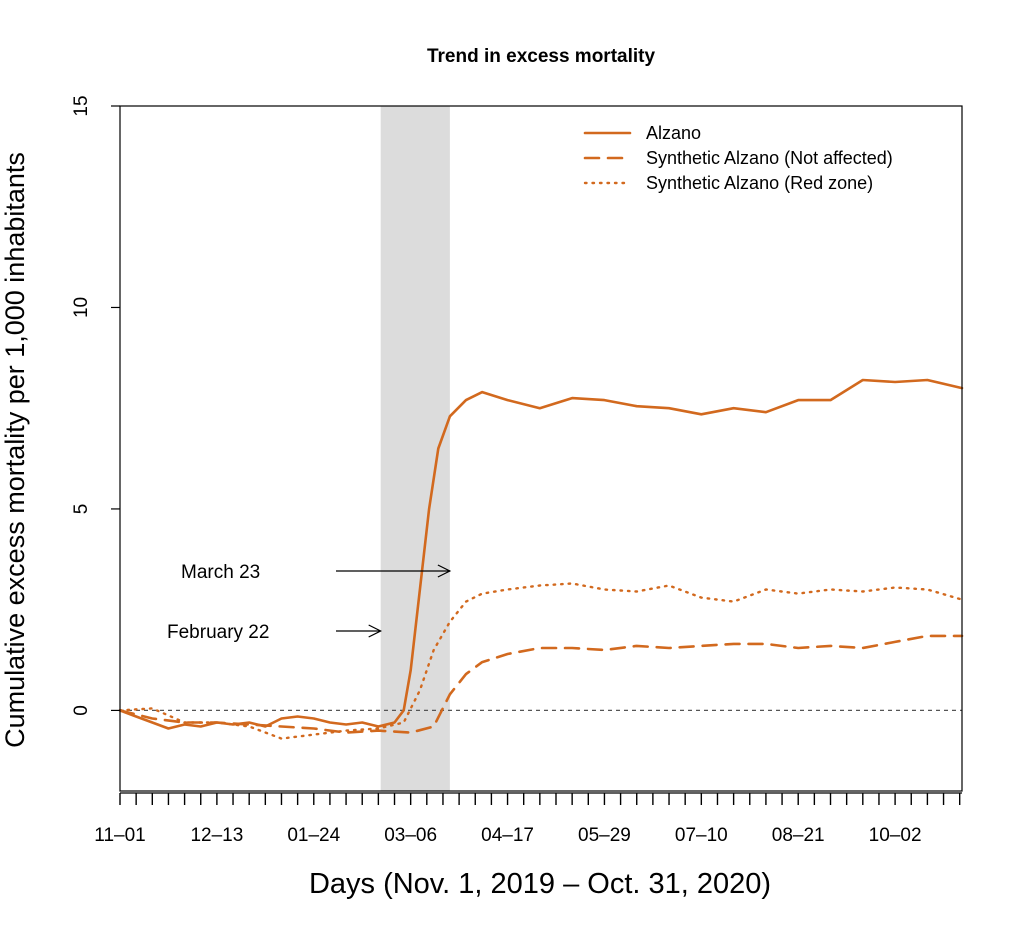 The height and width of the screenshot is (934, 1024). Describe the element at coordinates (218, 632) in the screenshot. I see `annotation-label: February 22` at that location.